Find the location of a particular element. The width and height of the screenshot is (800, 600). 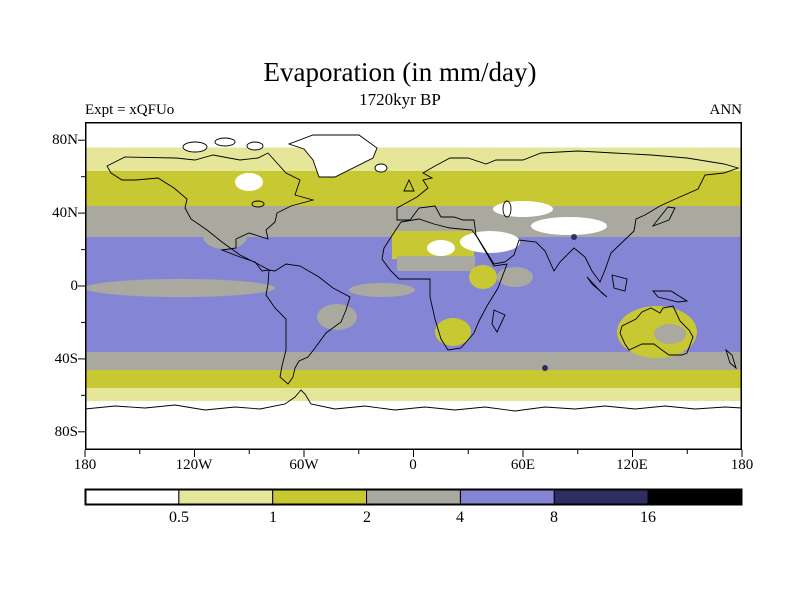

band-olive-north is located at coordinates (413, 188).